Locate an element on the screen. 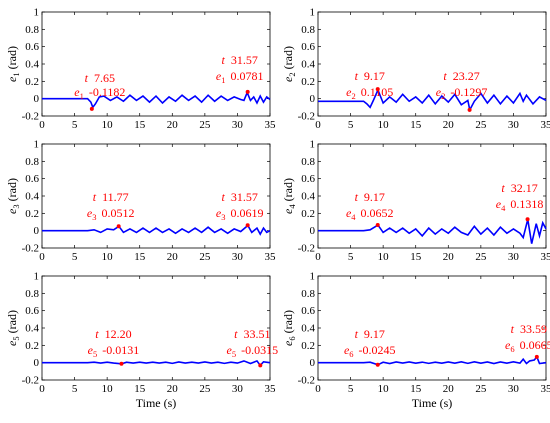  annotation-error: e6 -0.0245 is located at coordinates (370, 351).